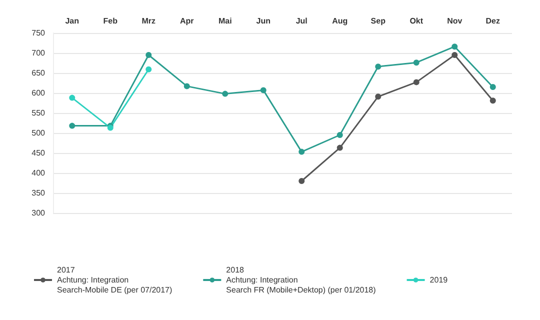 The width and height of the screenshot is (540, 320). Describe the element at coordinates (39, 113) in the screenshot. I see `y-tick-label: 550` at that location.